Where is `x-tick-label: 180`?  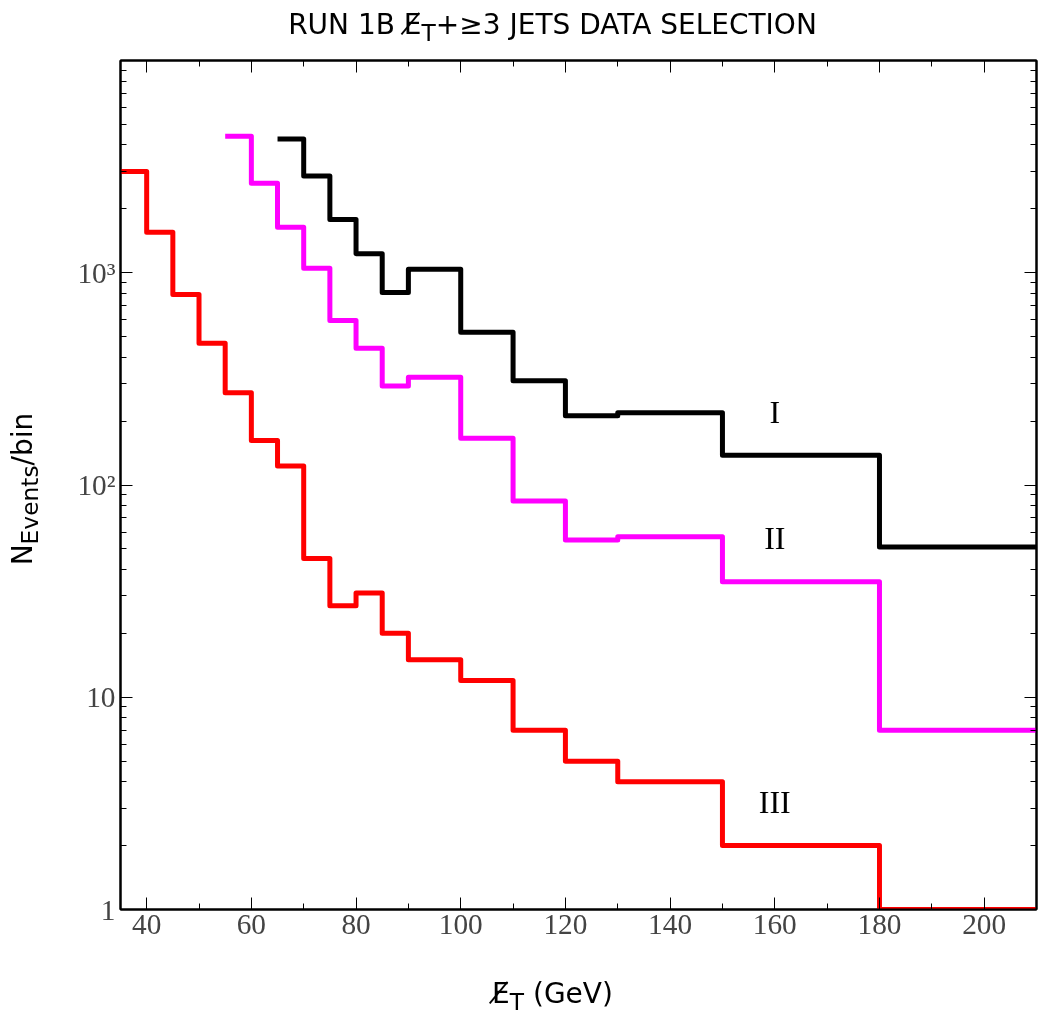
x-tick-label: 180 is located at coordinates (879, 923).